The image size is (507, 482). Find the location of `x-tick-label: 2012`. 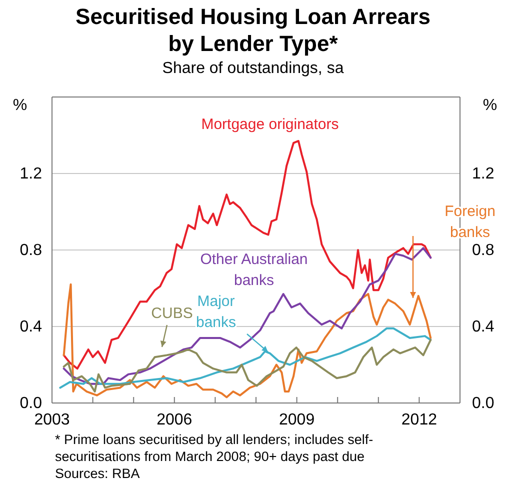

x-tick-label: 2012 is located at coordinates (419, 419).